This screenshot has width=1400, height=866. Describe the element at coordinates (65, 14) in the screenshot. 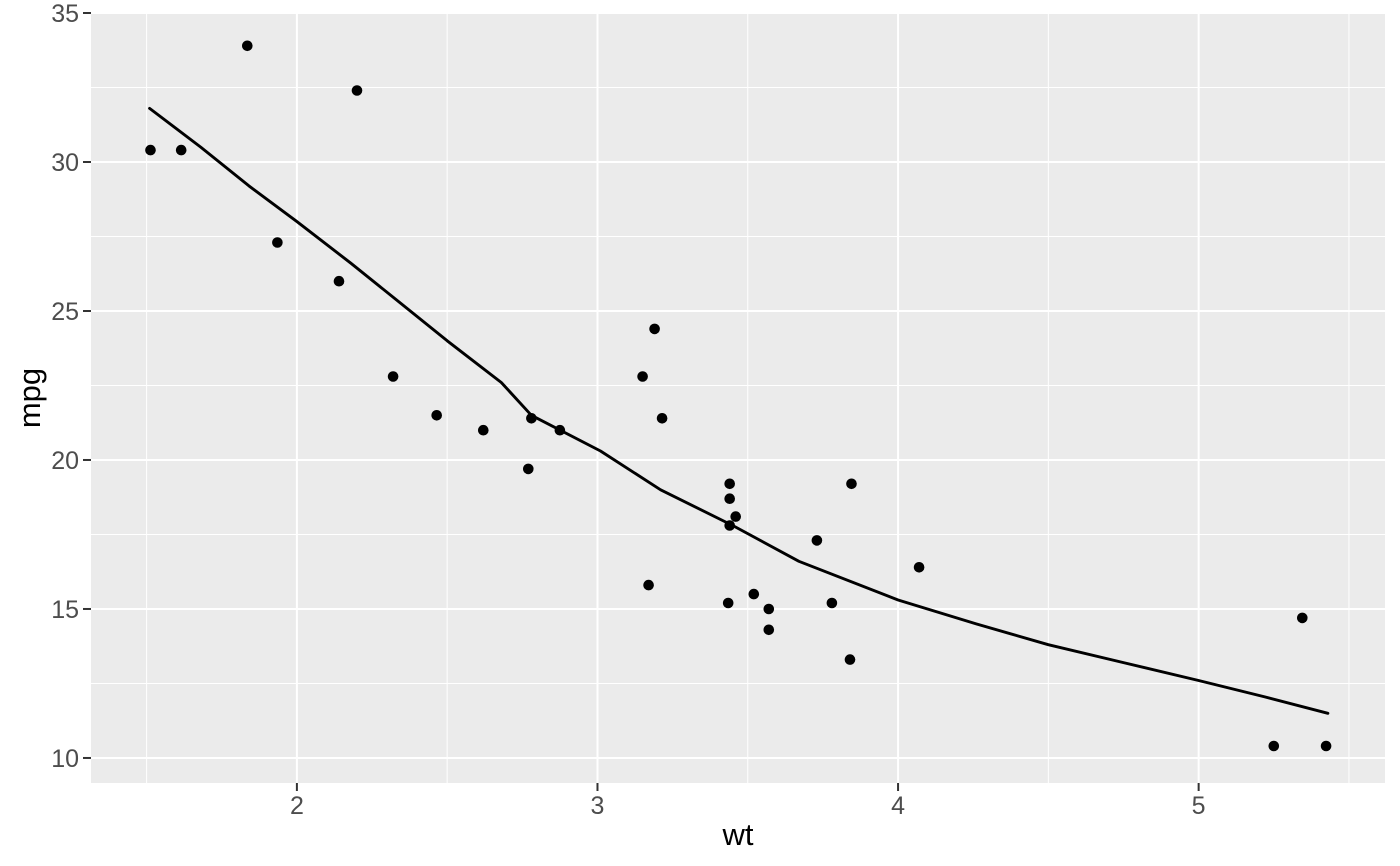

I see `y-tick-label: 35` at that location.